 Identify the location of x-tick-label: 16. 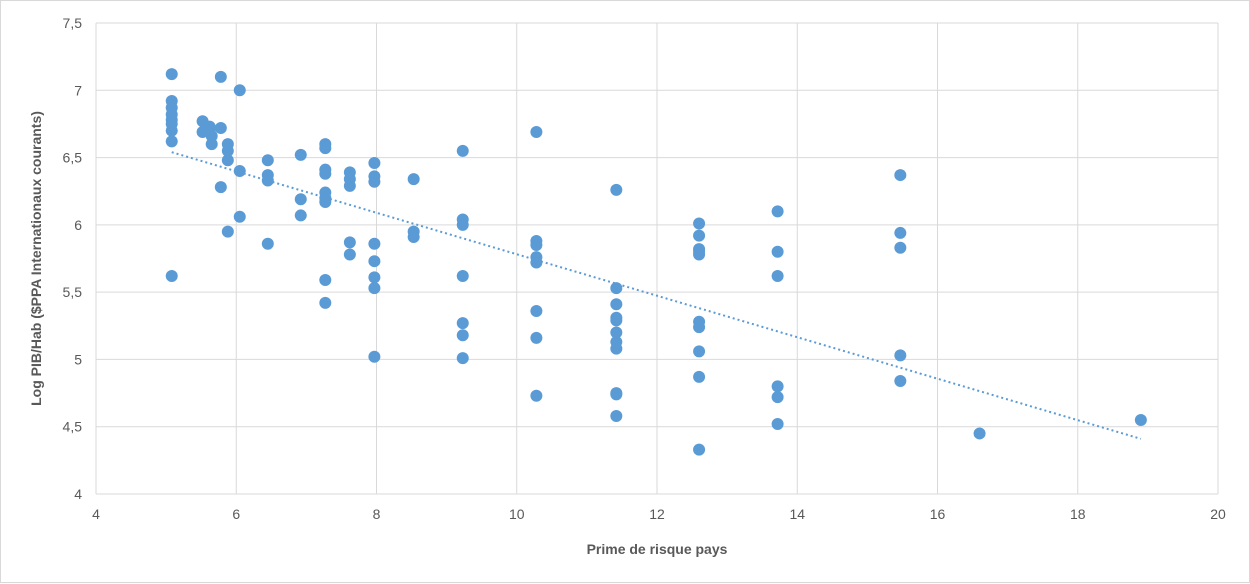
(938, 514).